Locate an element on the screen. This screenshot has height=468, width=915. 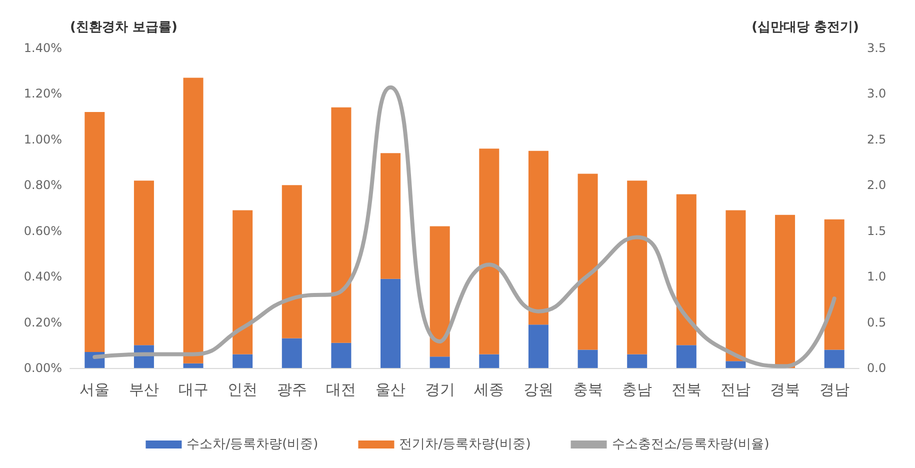
y2-axis-title: (십만대당 충전기) is located at coordinates (805, 27).